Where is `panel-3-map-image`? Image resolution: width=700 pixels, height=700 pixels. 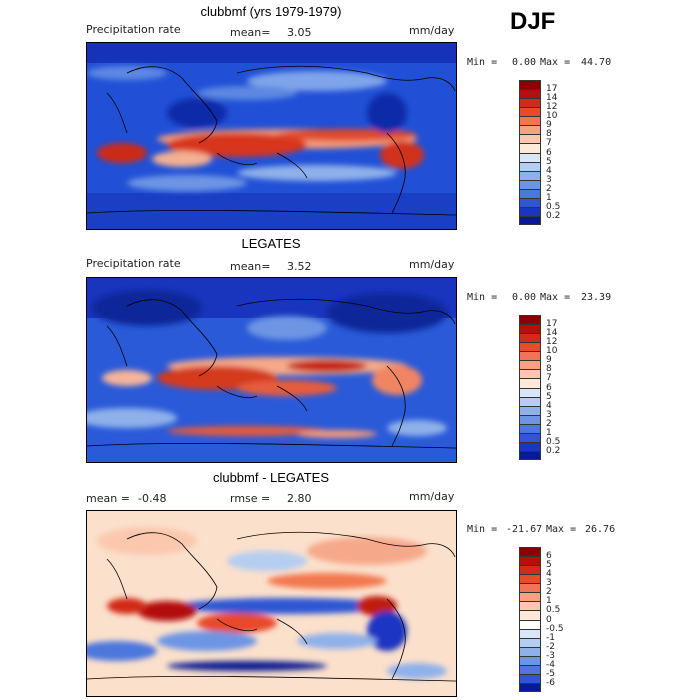
panel-3-map-image is located at coordinates (271, 603).